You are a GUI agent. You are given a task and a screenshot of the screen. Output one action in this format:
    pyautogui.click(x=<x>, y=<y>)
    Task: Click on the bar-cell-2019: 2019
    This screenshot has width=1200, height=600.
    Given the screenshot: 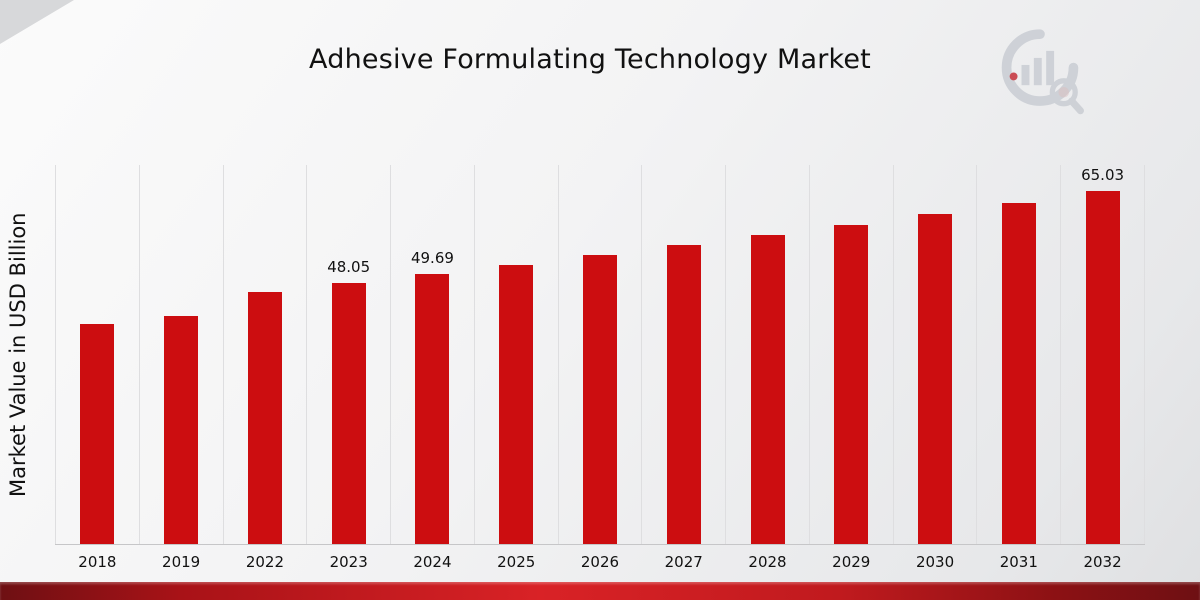 What is the action you would take?
    pyautogui.click(x=180, y=368)
    